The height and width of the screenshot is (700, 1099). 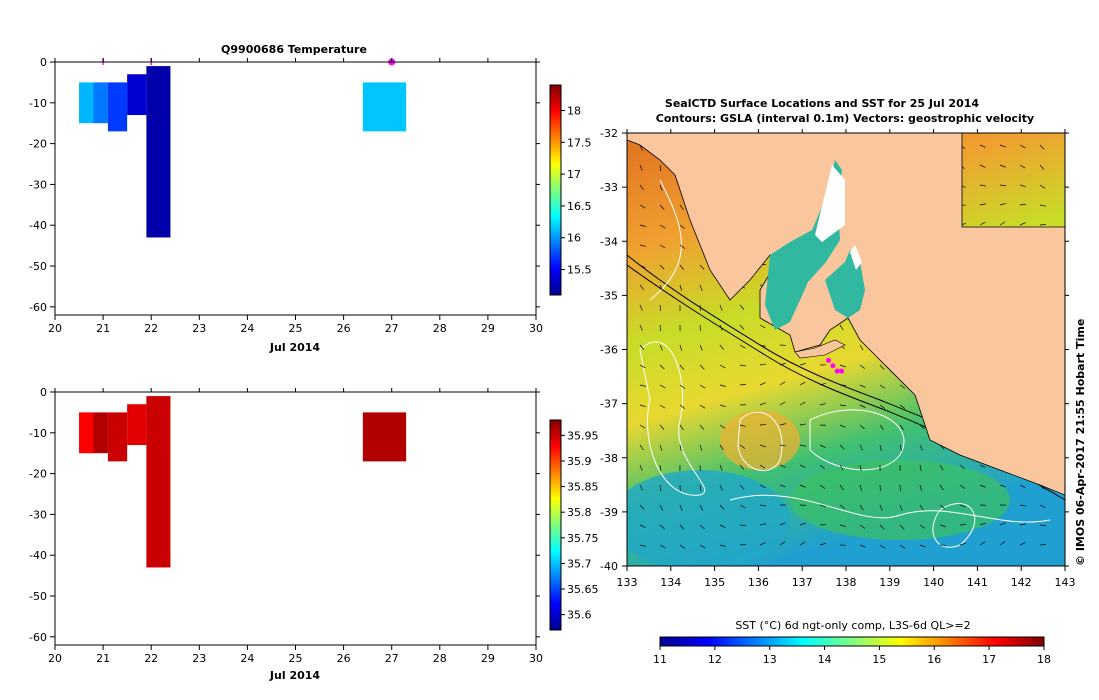 I want to click on y-tick-label: -20, so click(x=38, y=144).